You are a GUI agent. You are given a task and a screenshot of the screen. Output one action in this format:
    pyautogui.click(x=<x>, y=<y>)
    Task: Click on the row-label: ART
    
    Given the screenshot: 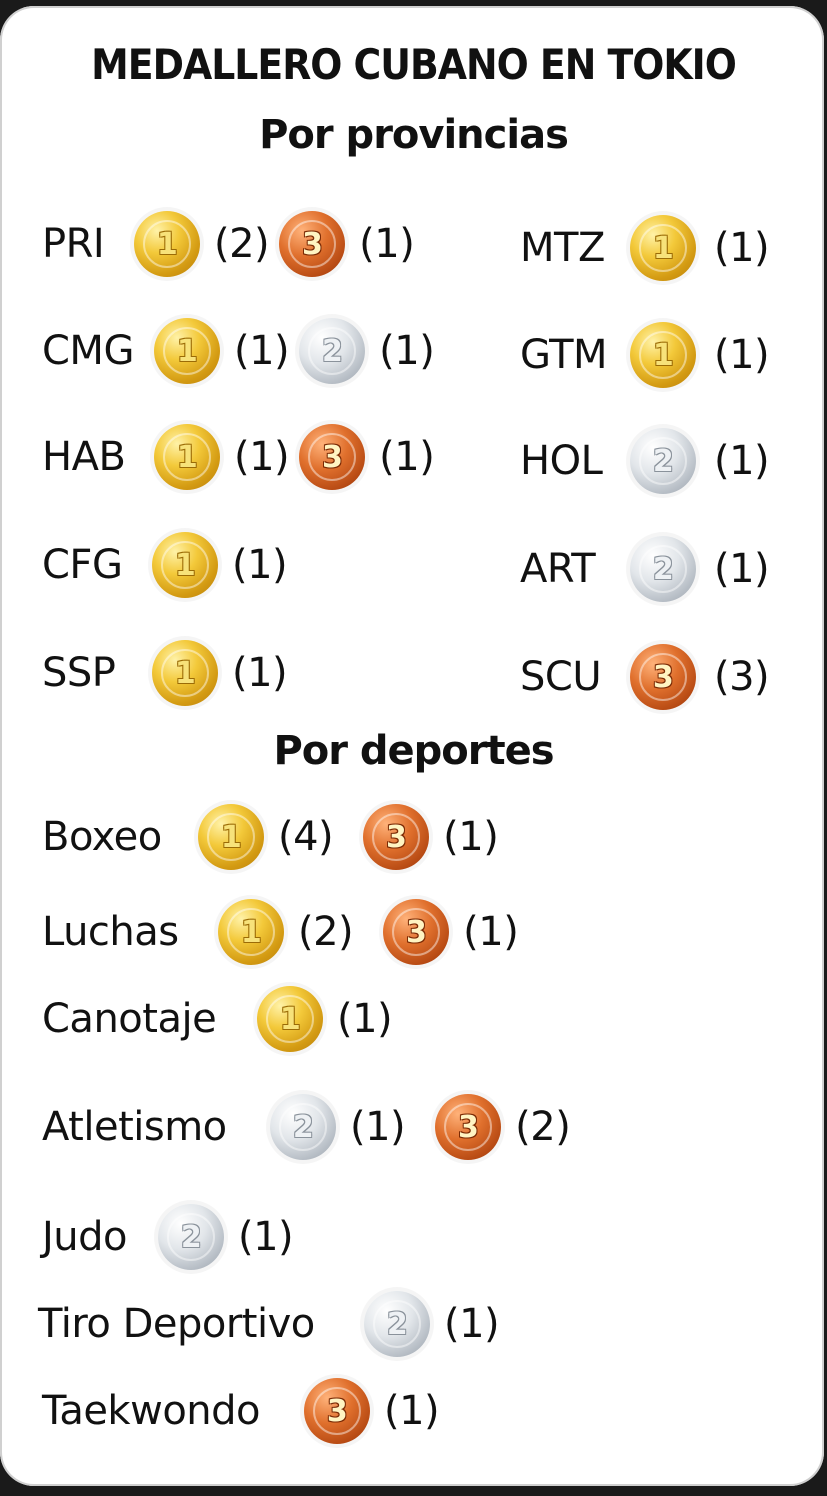 What is the action you would take?
    pyautogui.click(x=558, y=569)
    